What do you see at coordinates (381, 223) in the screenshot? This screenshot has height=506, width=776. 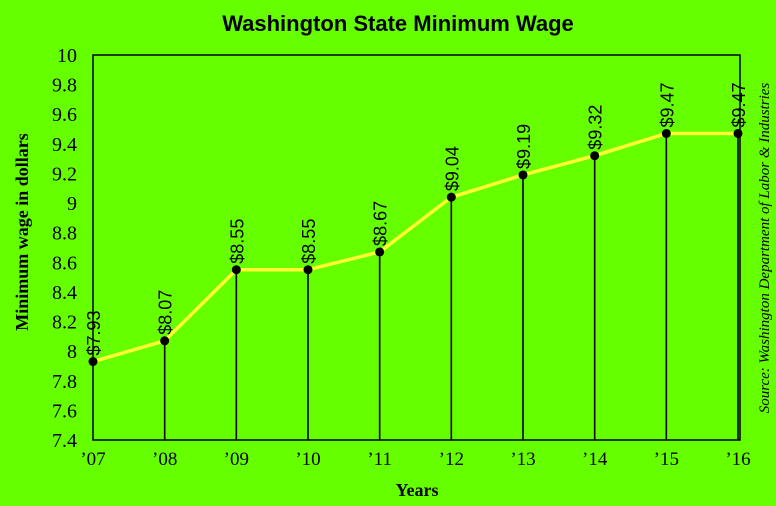 I see `data-label: $8.67` at bounding box center [381, 223].